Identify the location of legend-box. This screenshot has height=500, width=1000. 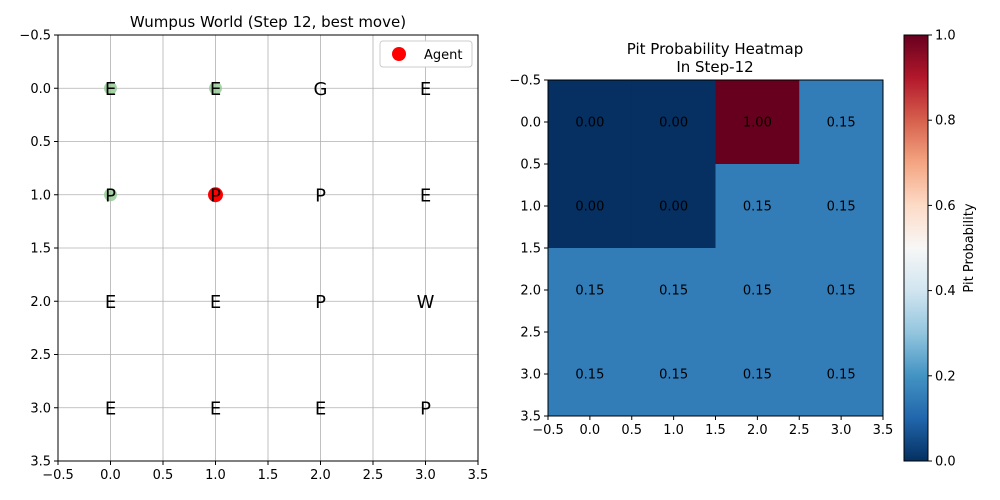
(426, 54).